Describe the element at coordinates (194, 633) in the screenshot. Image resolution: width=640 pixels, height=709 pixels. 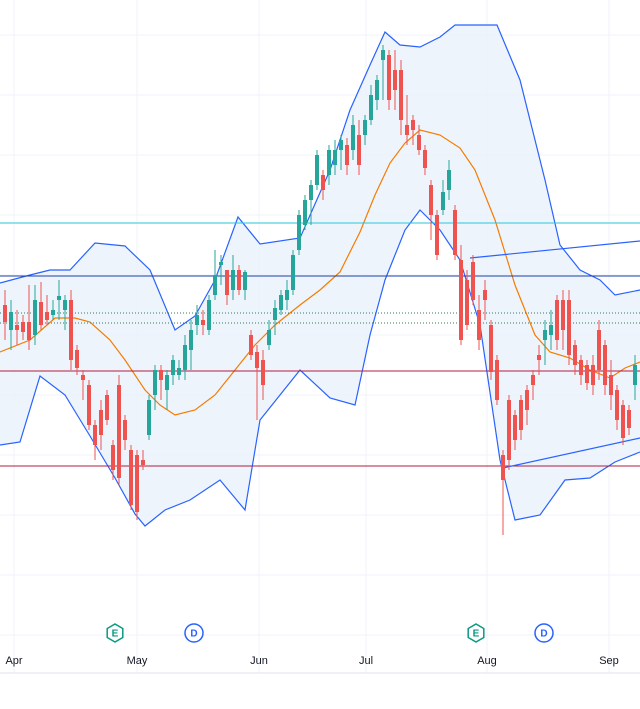
I see `dividend-marker: D` at that location.